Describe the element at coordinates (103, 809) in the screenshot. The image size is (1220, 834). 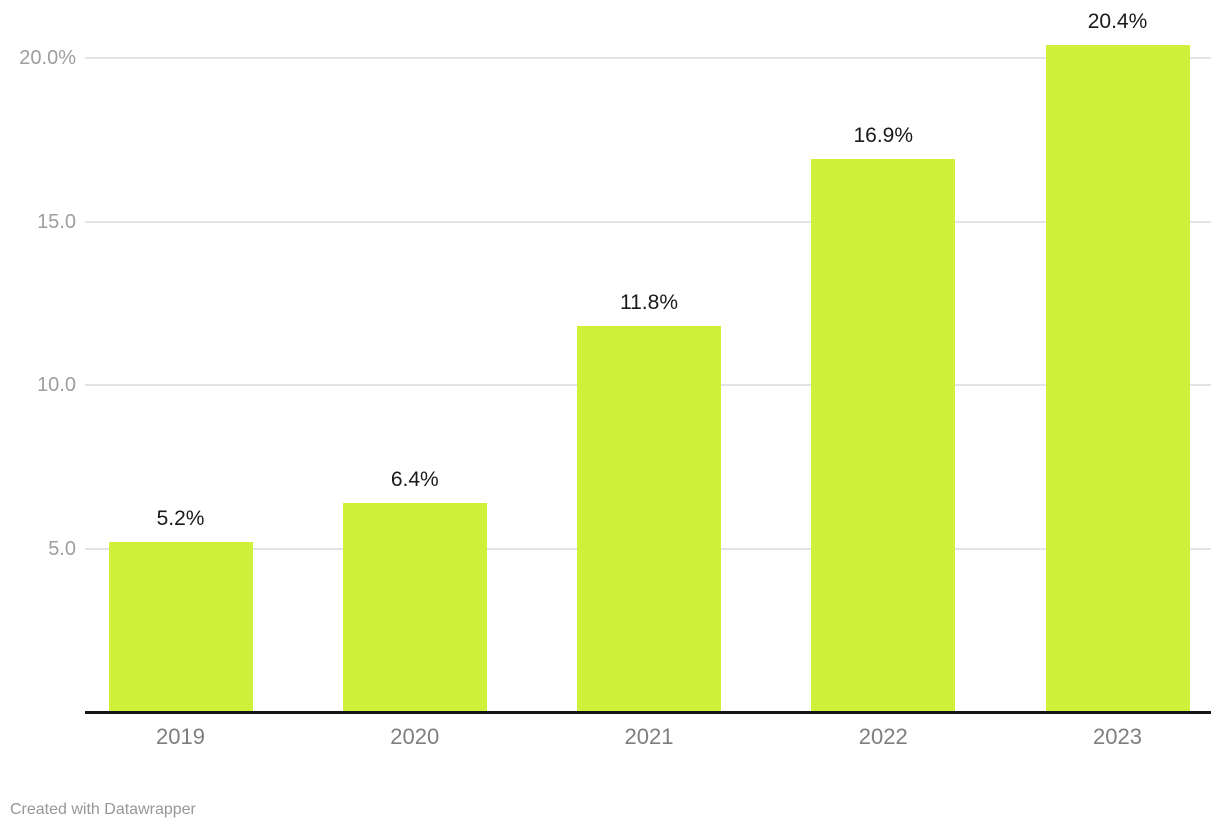
I see `attribution-text: Created with Datawrapper` at that location.